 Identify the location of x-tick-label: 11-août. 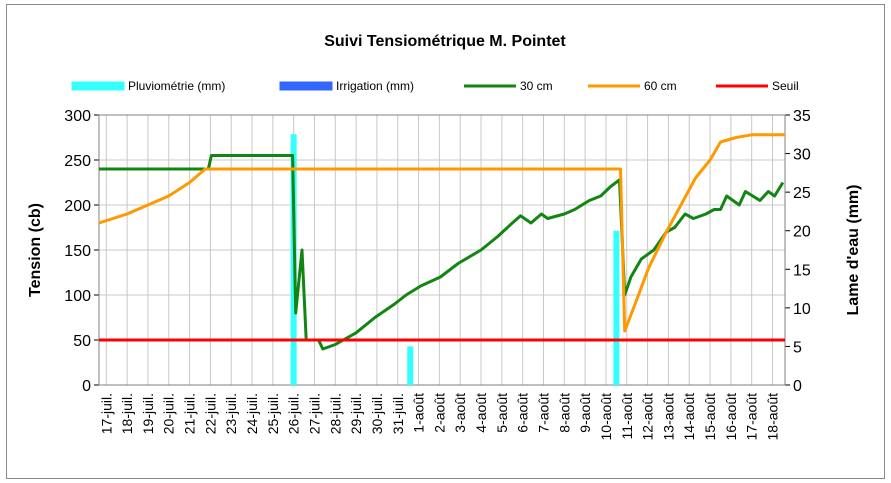
(627, 416).